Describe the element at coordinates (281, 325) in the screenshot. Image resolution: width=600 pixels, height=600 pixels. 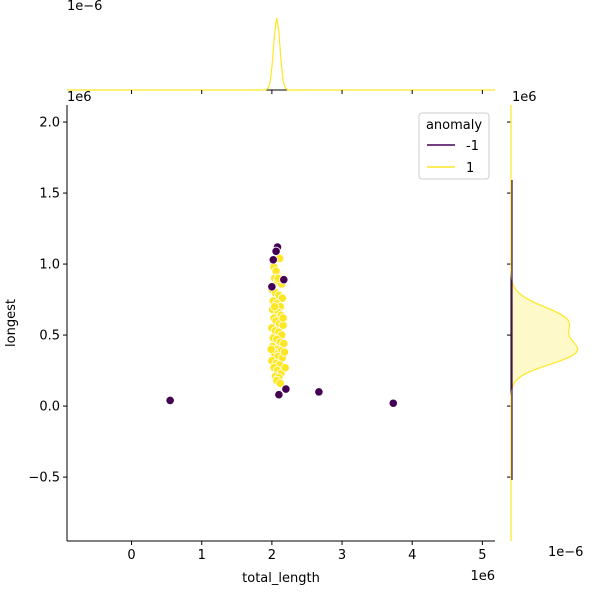
I see `scatter-points` at that location.